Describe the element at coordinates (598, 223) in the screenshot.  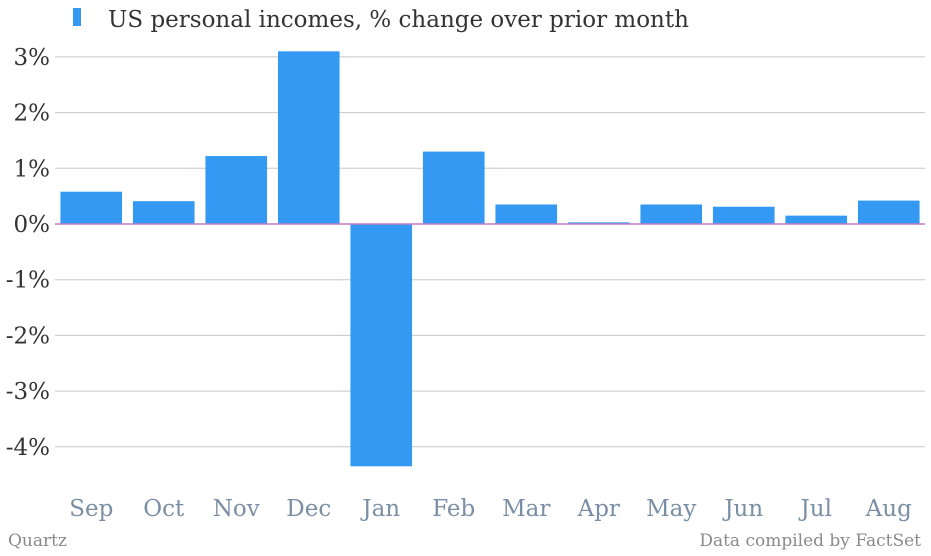
I see `bar-apr` at that location.